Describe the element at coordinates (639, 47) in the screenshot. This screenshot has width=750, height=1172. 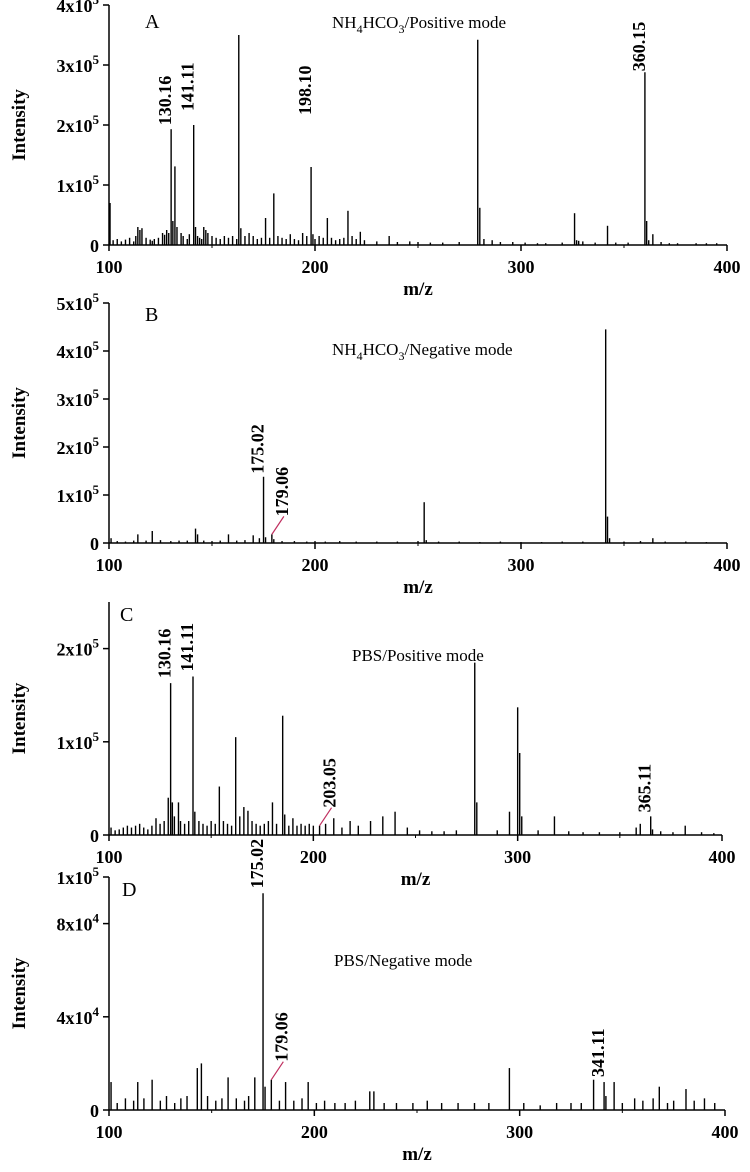
I see `peak-label: 360.15` at that location.